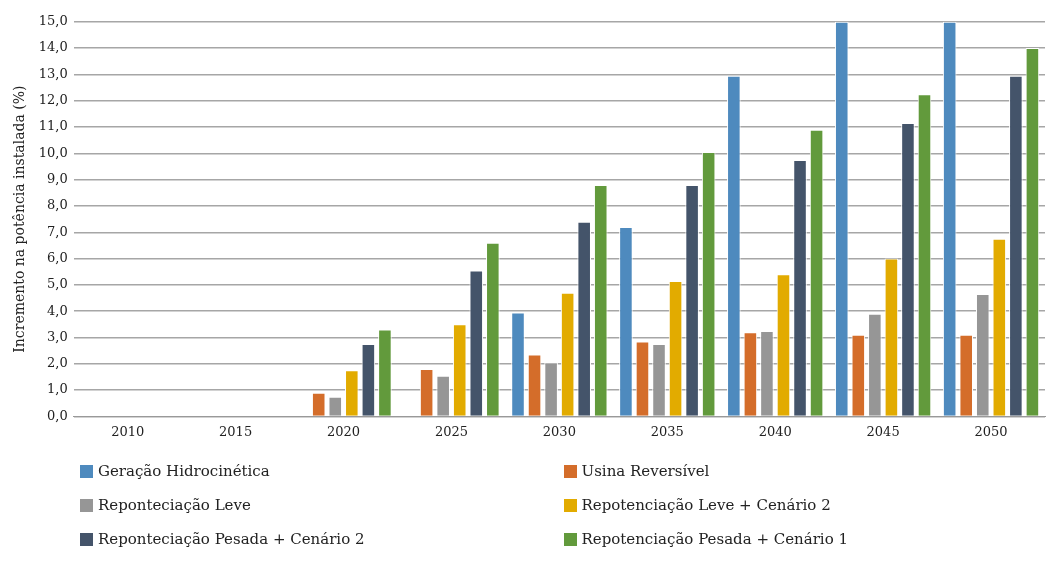 This screenshot has height=572, width=1055. I want to click on legend-label: Repotenciação Leve + Cenário 2, so click(706, 505).